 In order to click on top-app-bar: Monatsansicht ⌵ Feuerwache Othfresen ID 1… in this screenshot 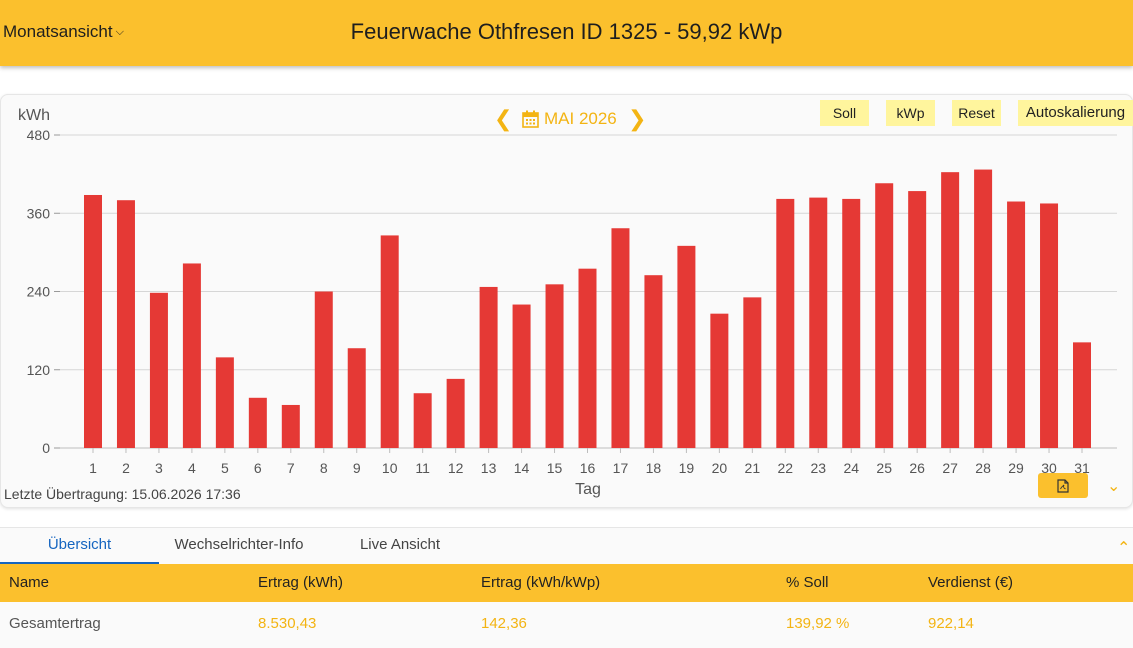, I will do `click(566, 33)`.